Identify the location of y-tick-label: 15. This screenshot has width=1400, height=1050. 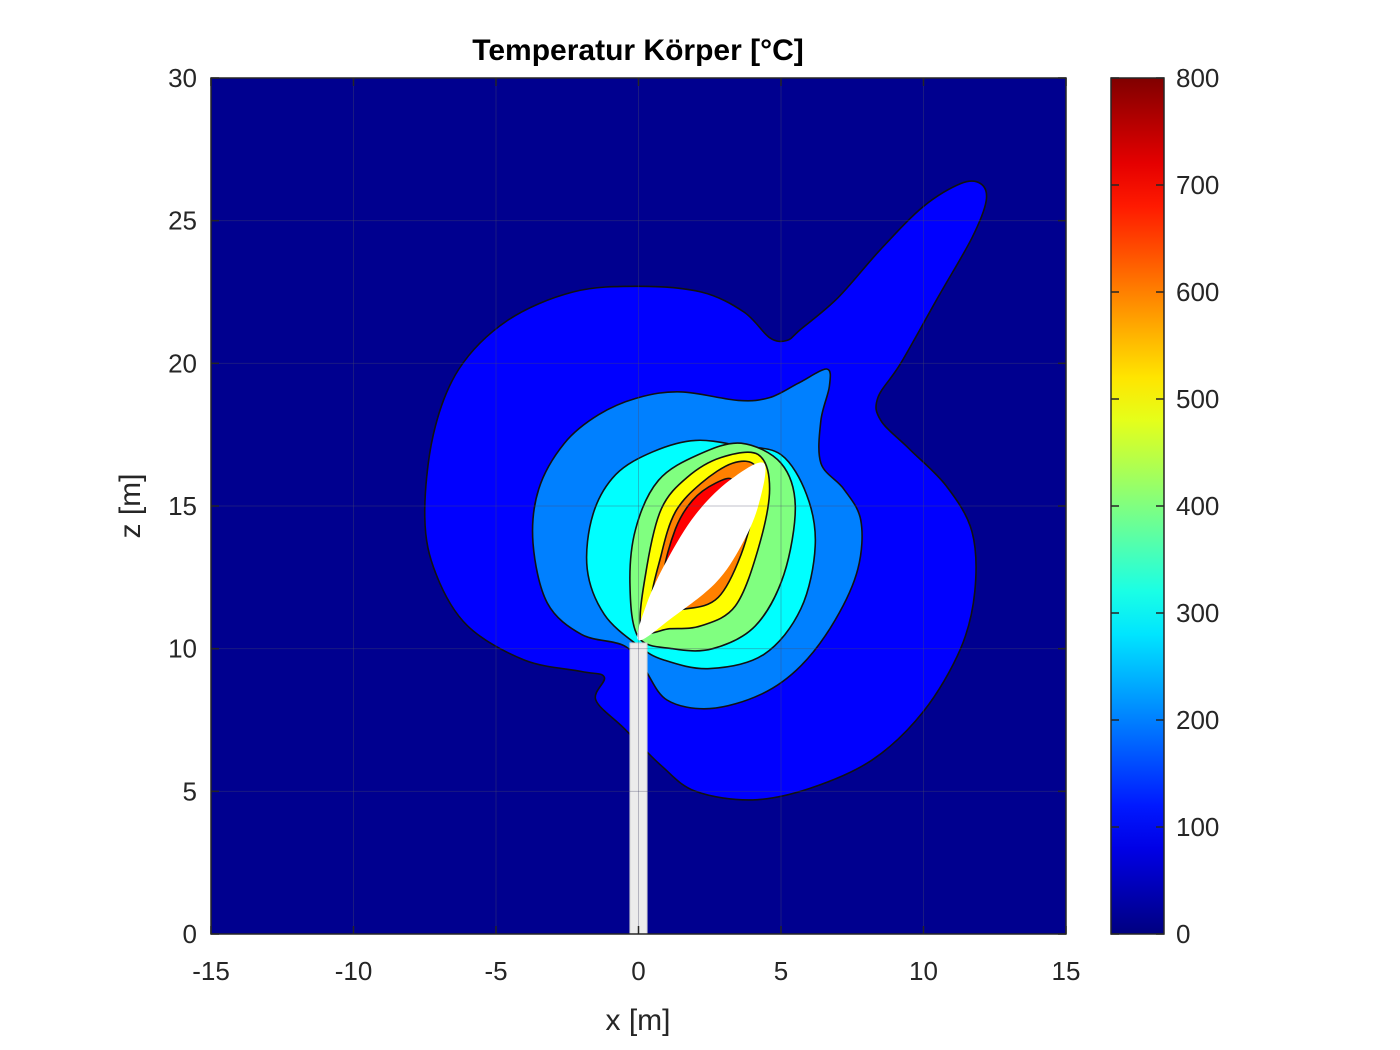
(182, 506).